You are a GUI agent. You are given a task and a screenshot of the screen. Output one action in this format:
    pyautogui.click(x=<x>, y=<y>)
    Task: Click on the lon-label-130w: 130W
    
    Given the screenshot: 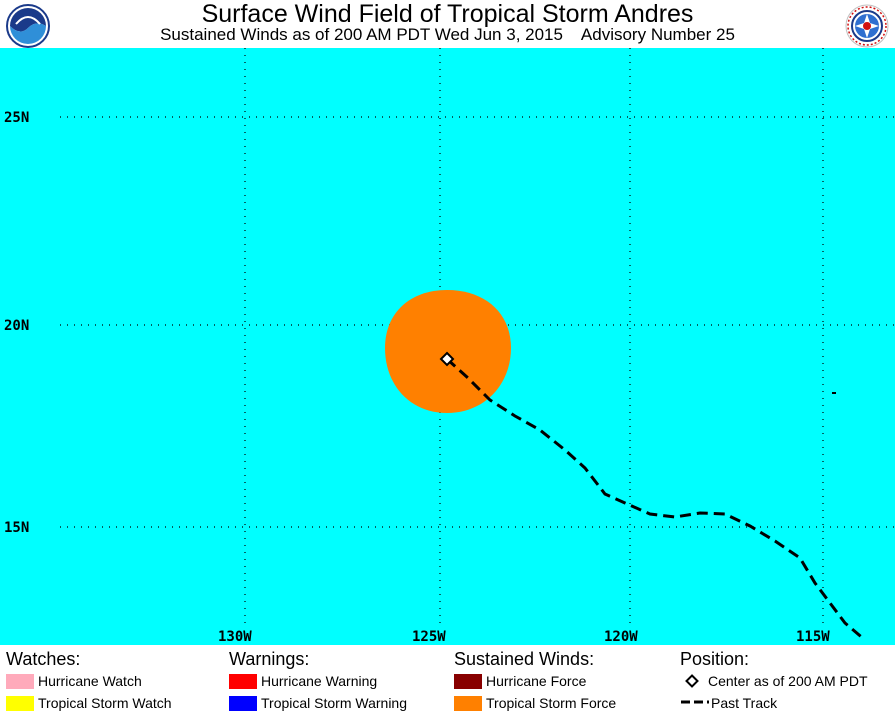 What is the action you would take?
    pyautogui.click(x=235, y=637)
    